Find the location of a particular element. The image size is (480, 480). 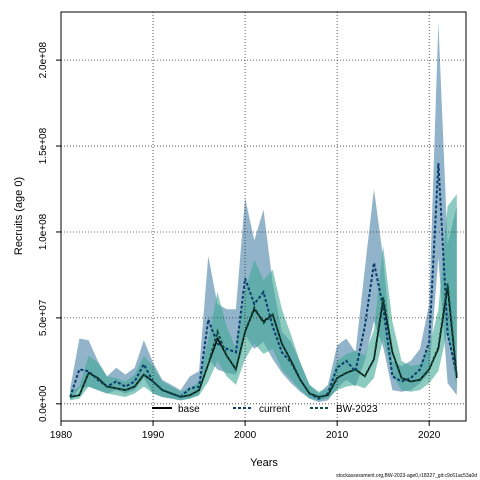

y-tick-label-3: 1.5e+08 is located at coordinates (43, 145).